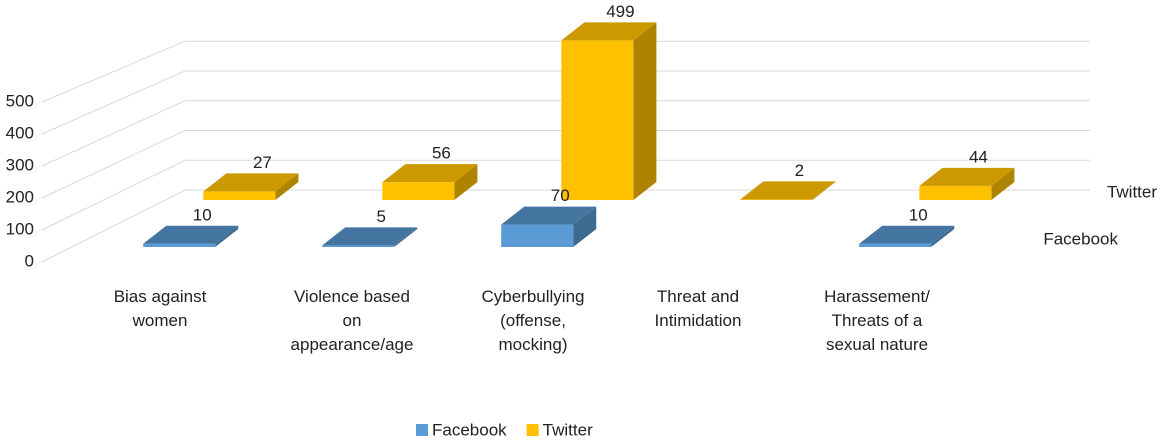  I want to click on x-tick-label: Threat and Intimidation, so click(698, 308).